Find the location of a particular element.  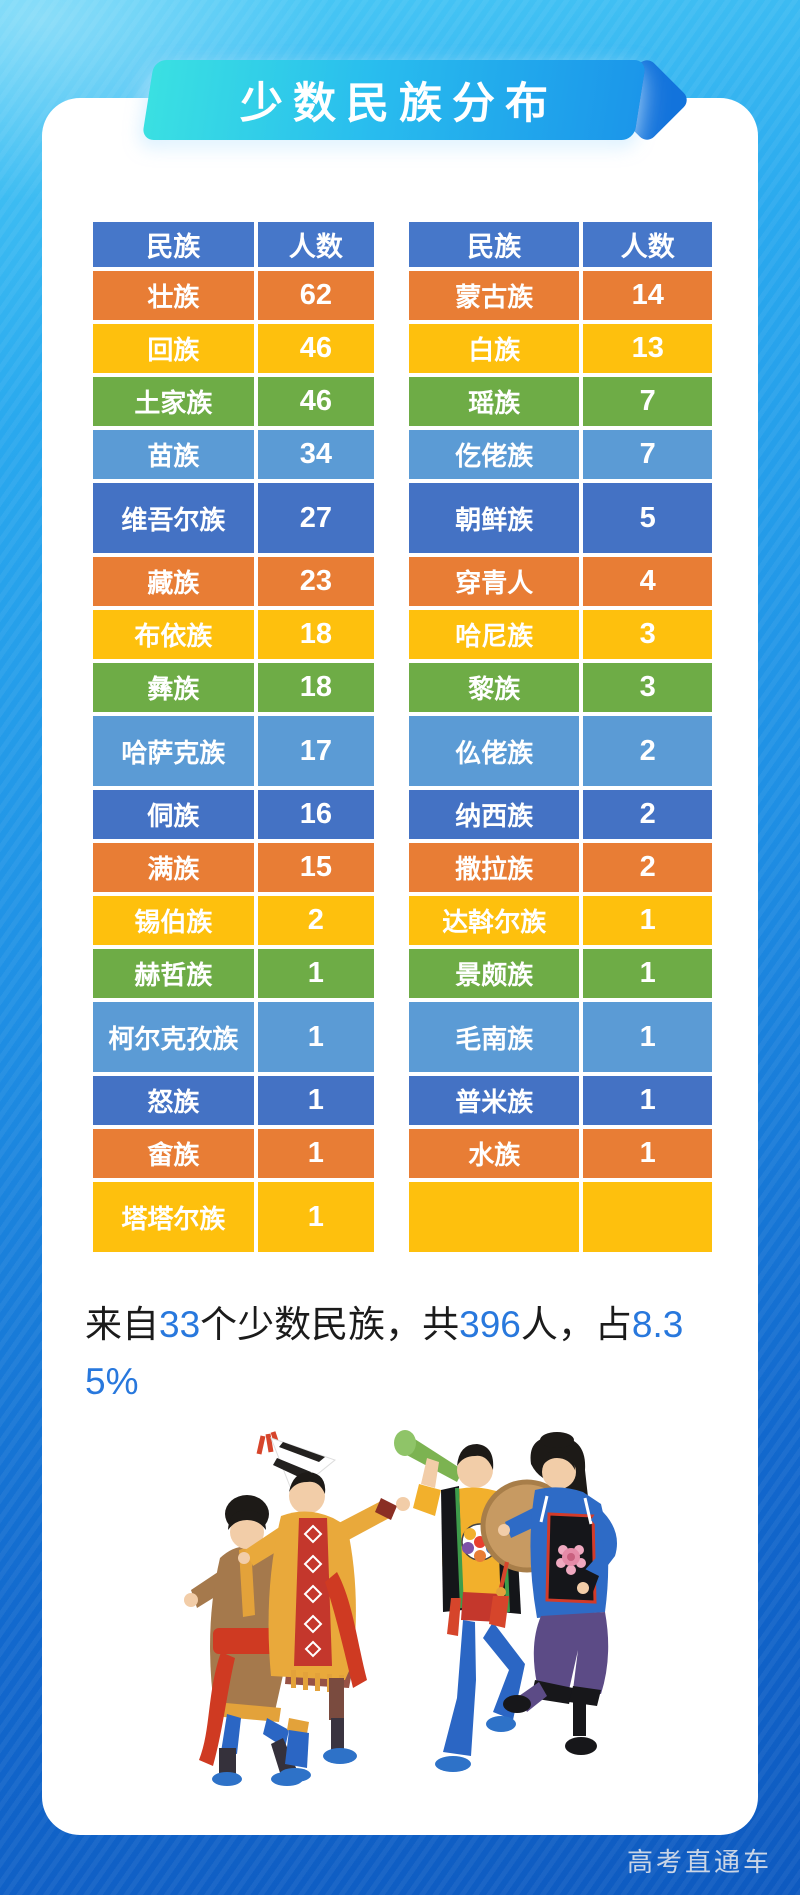

table-row is located at coordinates (560, 1217).